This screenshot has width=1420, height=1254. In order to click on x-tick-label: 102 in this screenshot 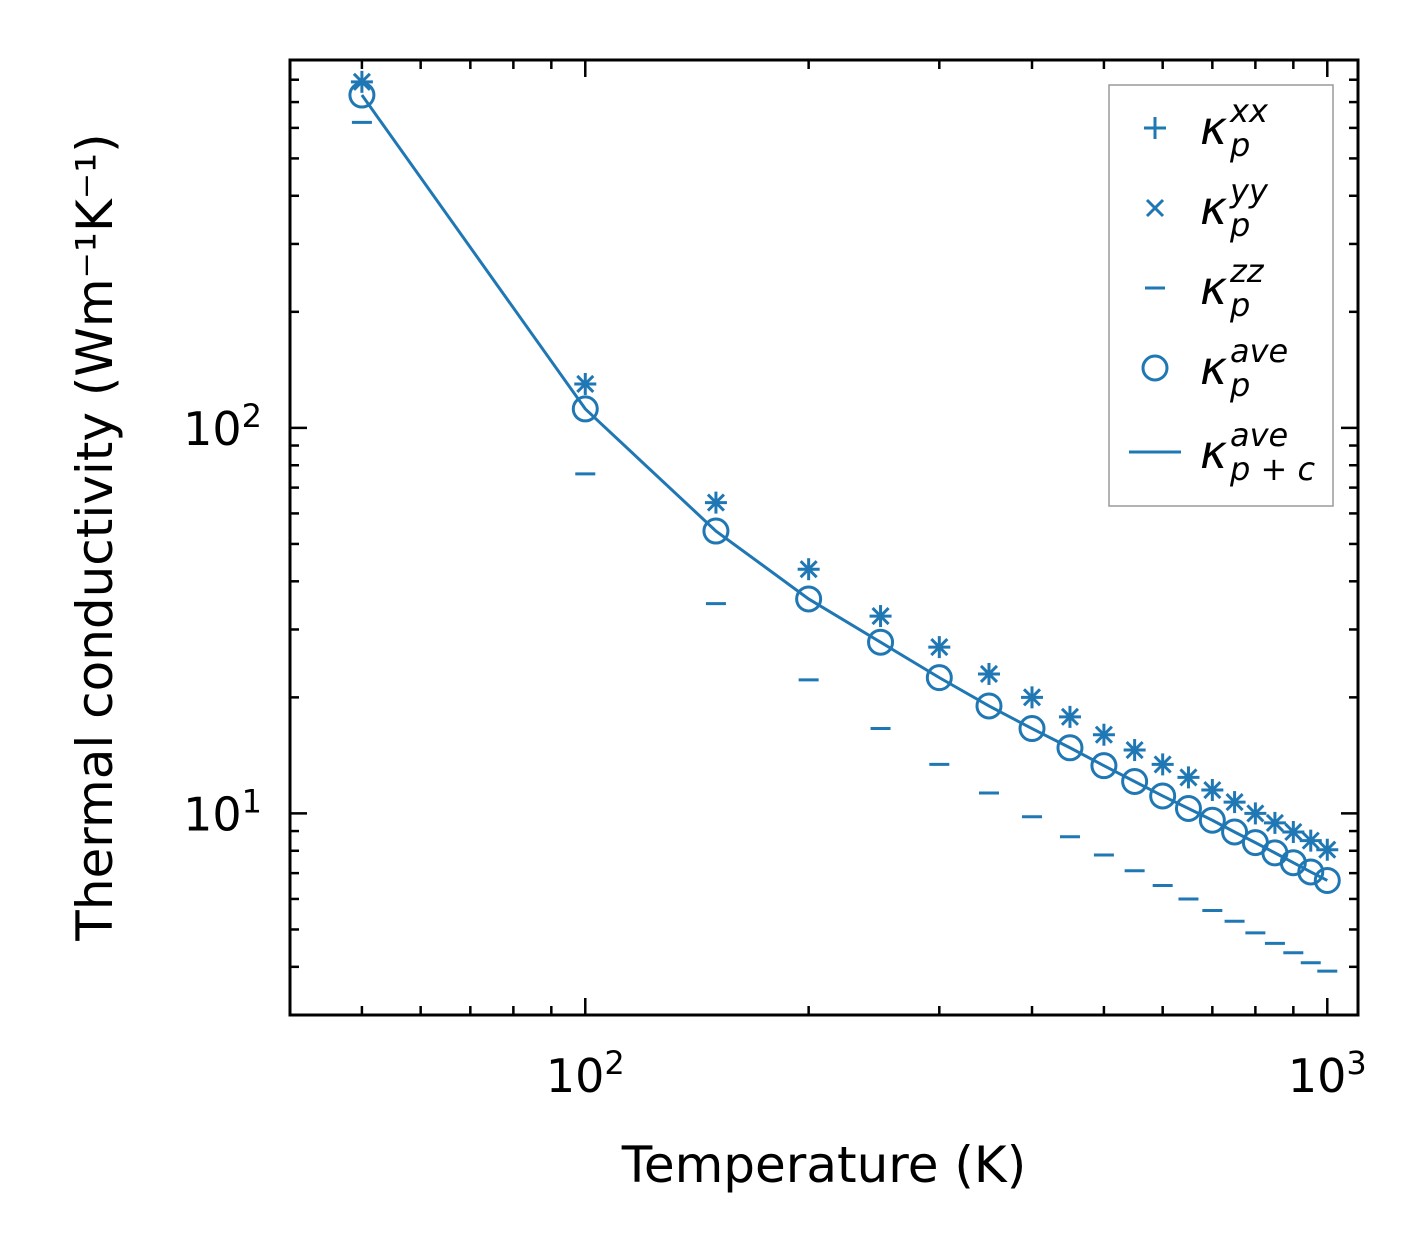, I will do `click(585, 1073)`.